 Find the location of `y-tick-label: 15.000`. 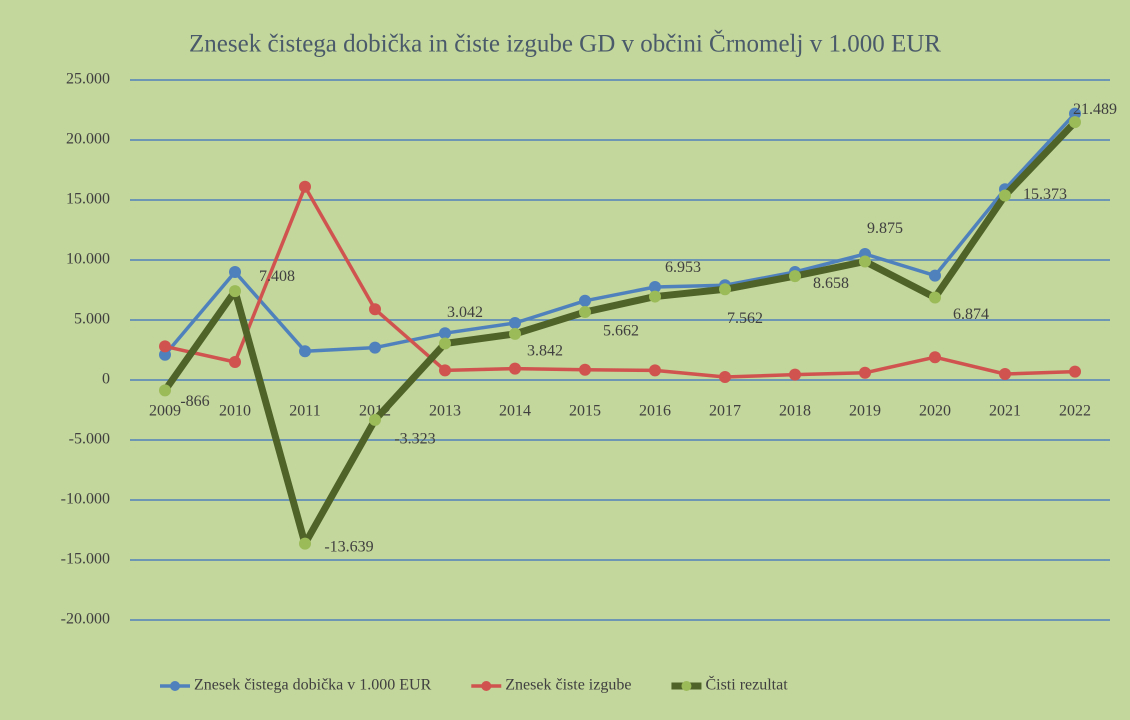

y-tick-label: 15.000 is located at coordinates (88, 199).